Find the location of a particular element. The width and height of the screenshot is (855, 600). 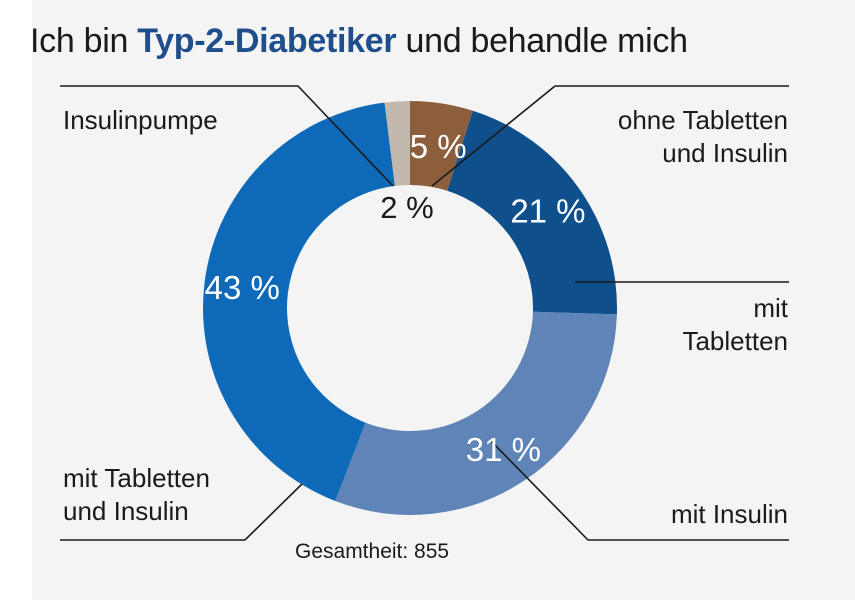

category-label-mit-insulin: mit Insulin is located at coordinates (729, 514).